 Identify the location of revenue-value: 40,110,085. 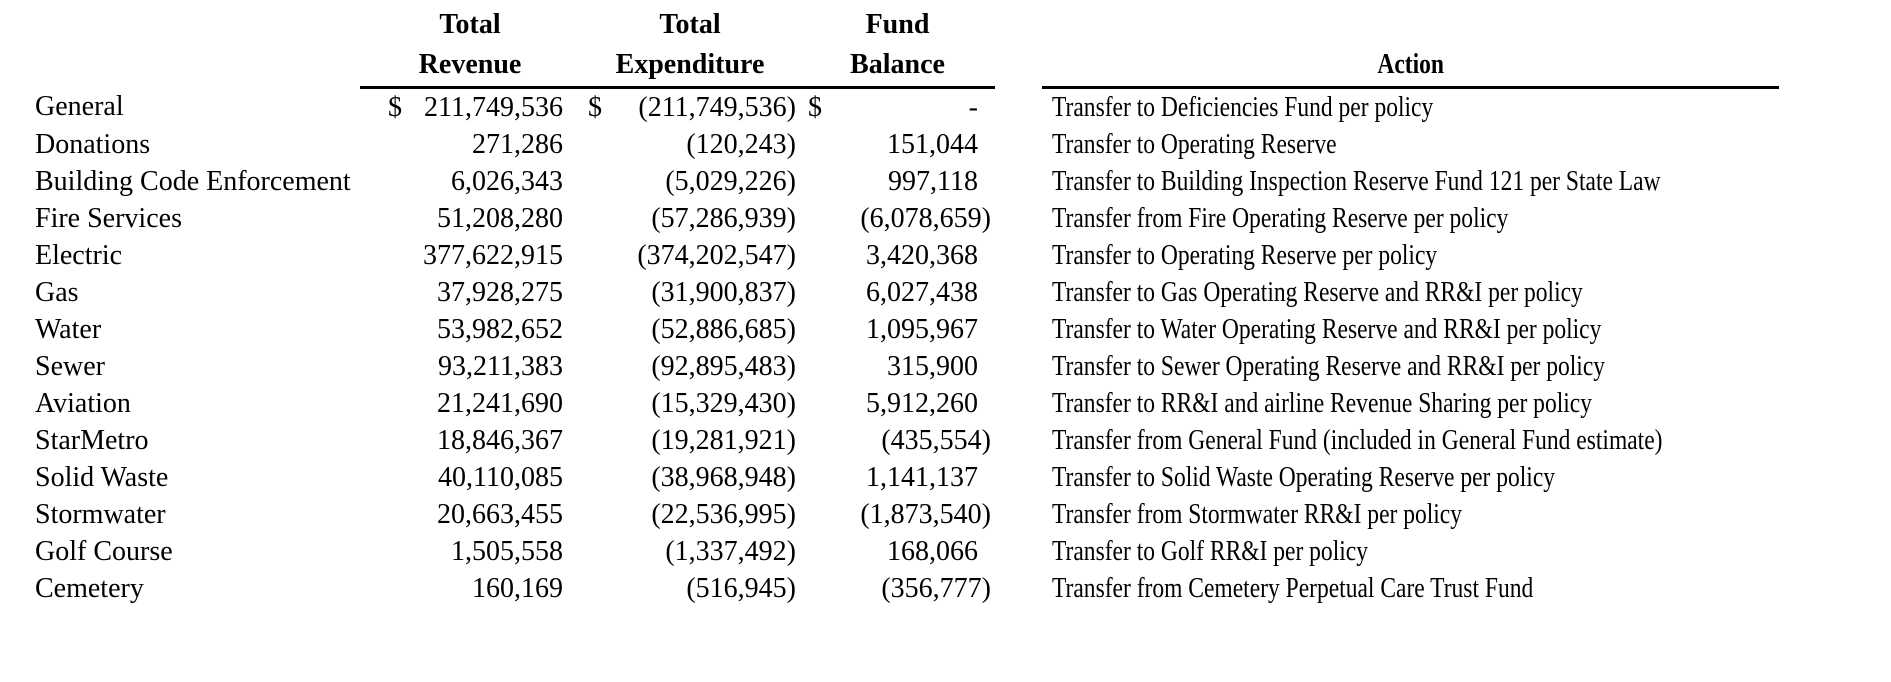
(500, 477).